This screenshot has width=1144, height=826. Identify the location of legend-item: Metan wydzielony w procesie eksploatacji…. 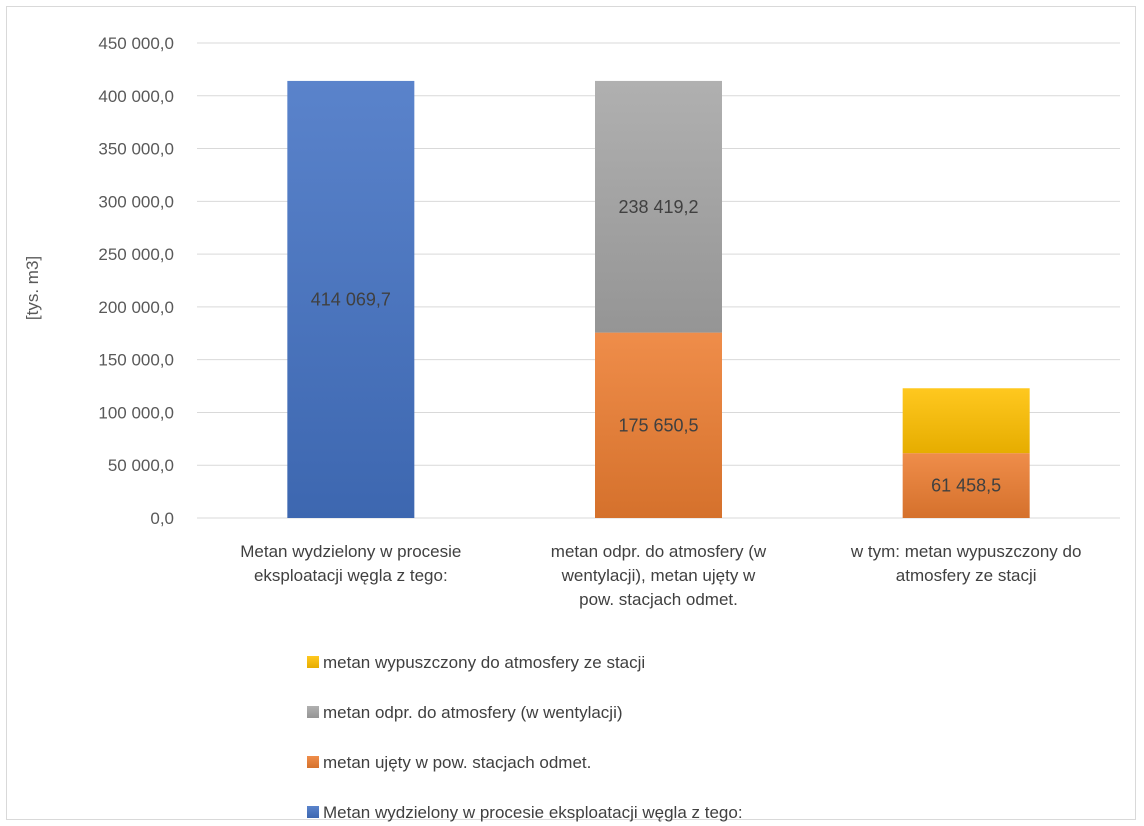
(525, 812).